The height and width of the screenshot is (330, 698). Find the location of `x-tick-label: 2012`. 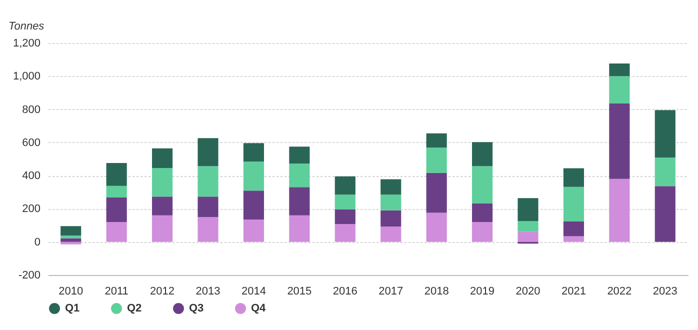

x-tick-label: 2012 is located at coordinates (162, 292).